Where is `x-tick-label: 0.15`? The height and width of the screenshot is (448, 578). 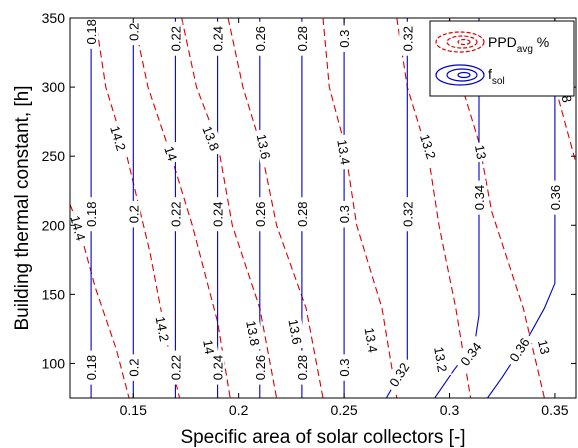
x-tick-label: 0.15 is located at coordinates (133, 410).